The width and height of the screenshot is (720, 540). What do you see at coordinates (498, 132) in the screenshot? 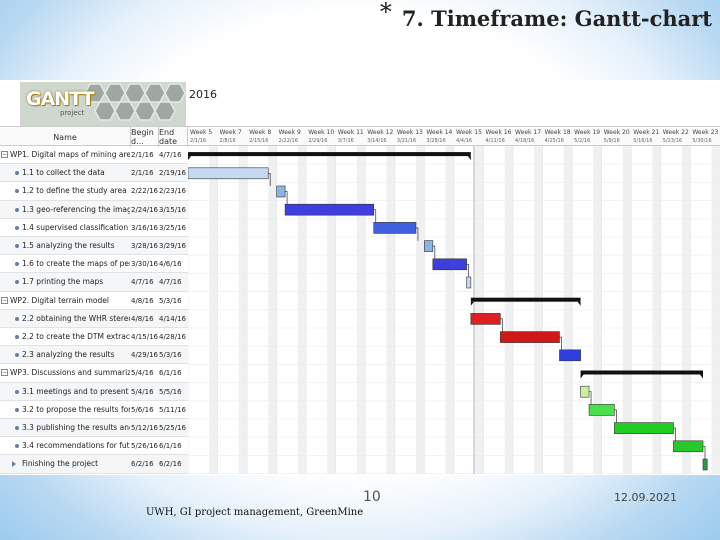
I see `week-label: Week 16` at bounding box center [498, 132].